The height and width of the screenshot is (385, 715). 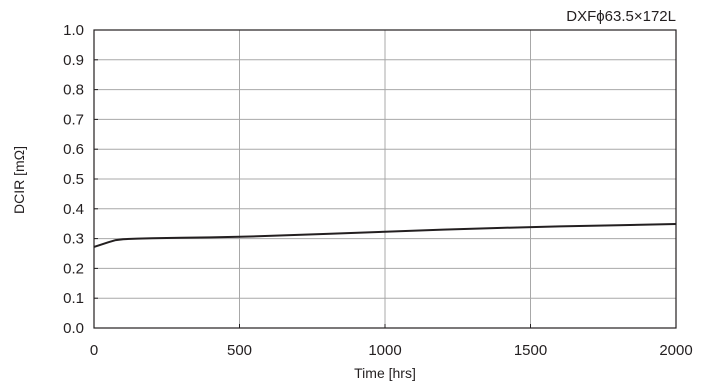 What do you see at coordinates (19, 180) in the screenshot?
I see `y-axis-title: DCIR [mΩ]` at bounding box center [19, 180].